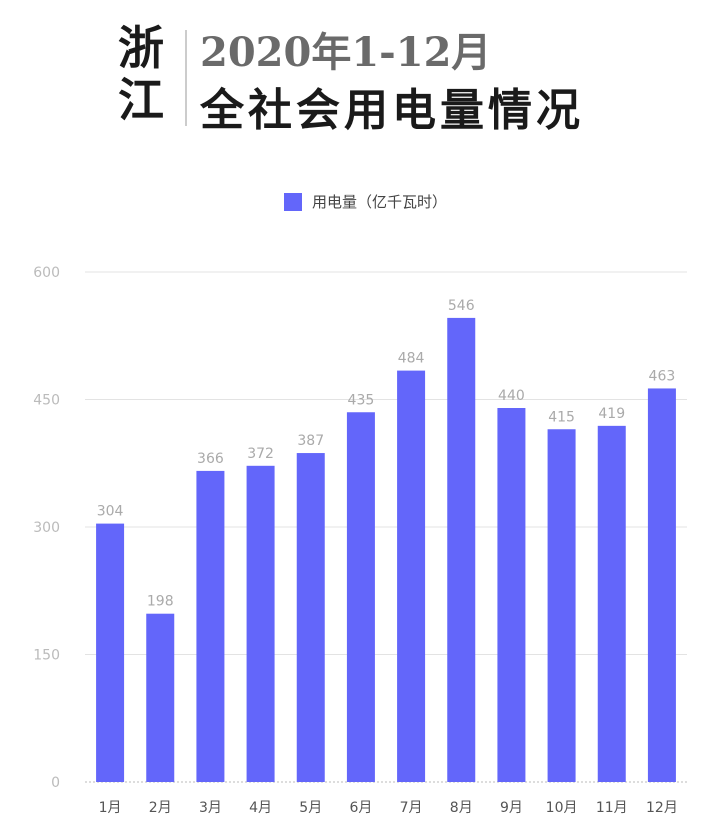  I want to click on legend-swatch, so click(293, 201).